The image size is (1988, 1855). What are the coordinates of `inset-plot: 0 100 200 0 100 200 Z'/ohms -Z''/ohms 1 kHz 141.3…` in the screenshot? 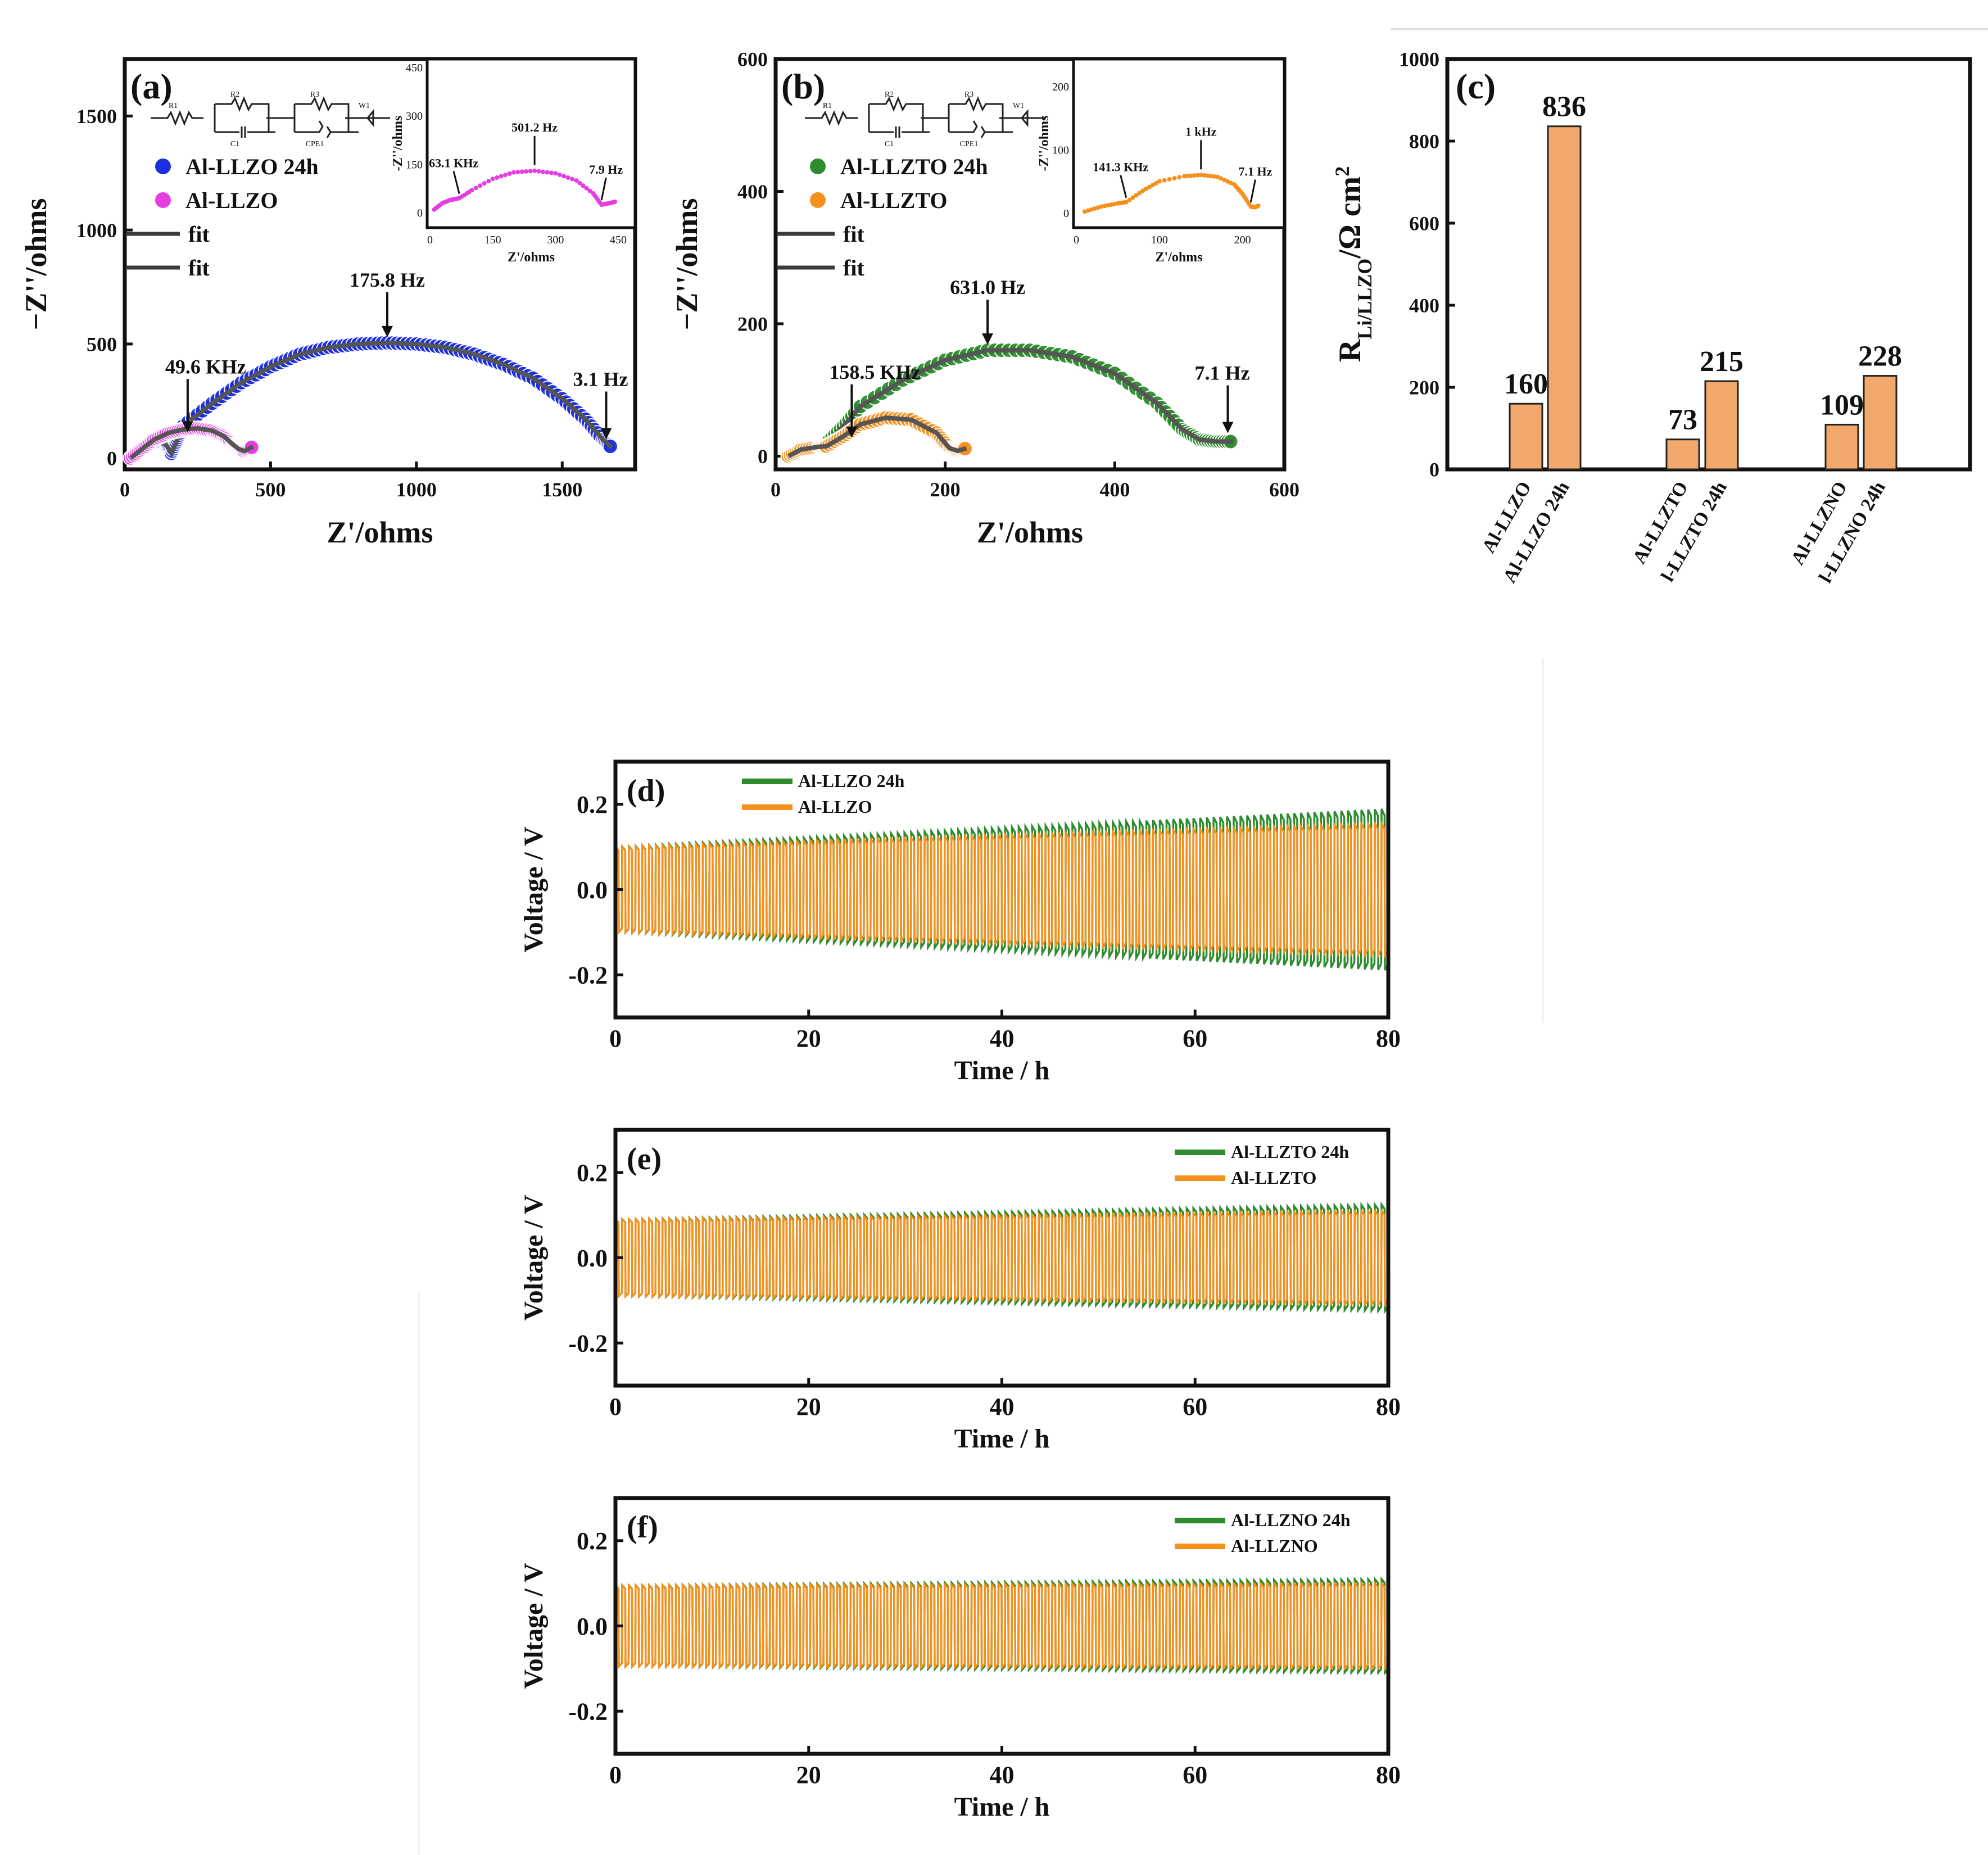 It's located at (1161, 161).